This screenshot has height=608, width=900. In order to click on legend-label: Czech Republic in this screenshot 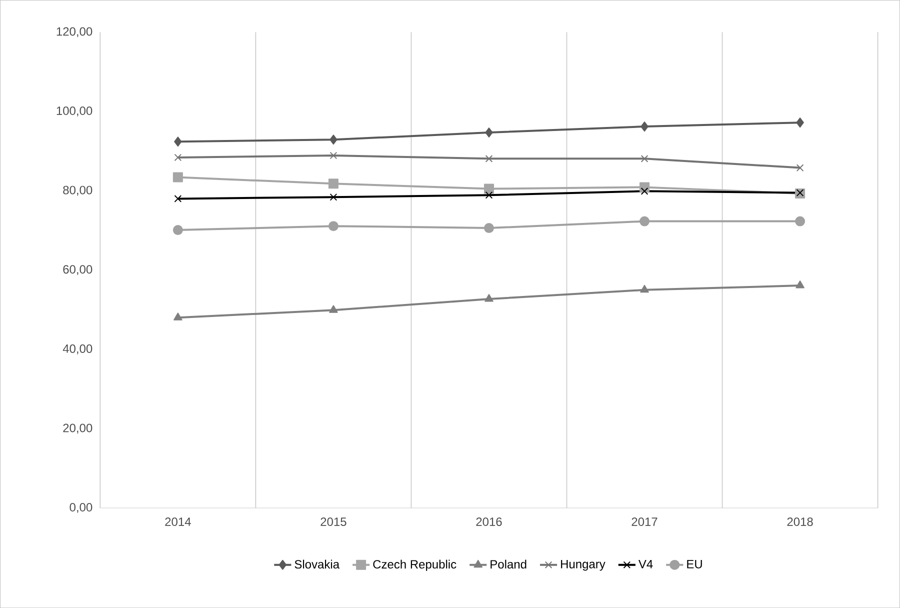, I will do `click(414, 565)`.